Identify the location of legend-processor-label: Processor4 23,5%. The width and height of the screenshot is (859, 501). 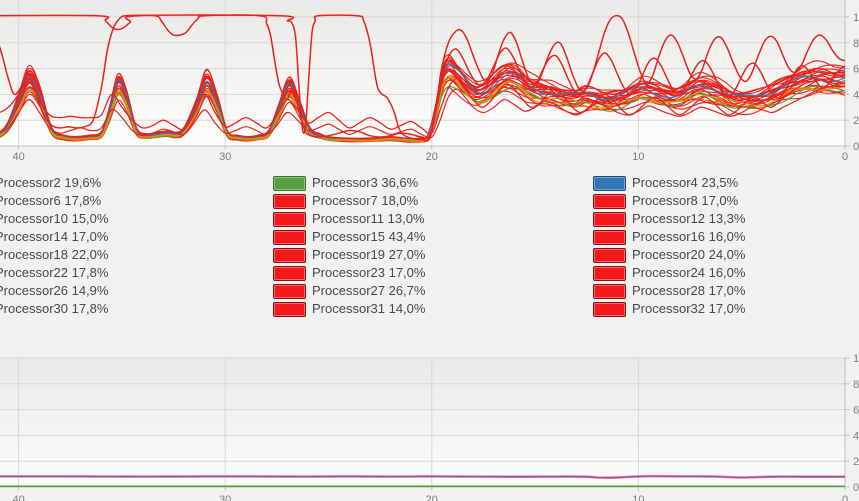
(685, 182).